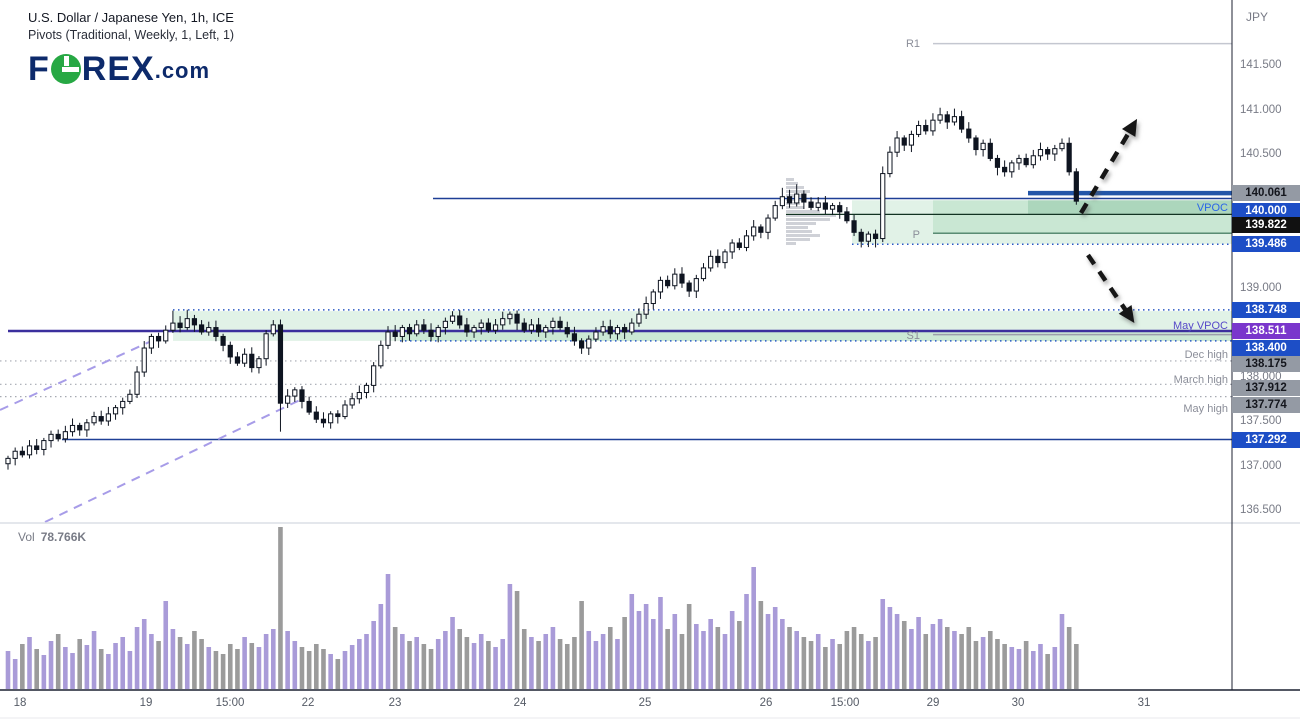  I want to click on volume-indicator-label: Vol 78.766K, so click(52, 537).